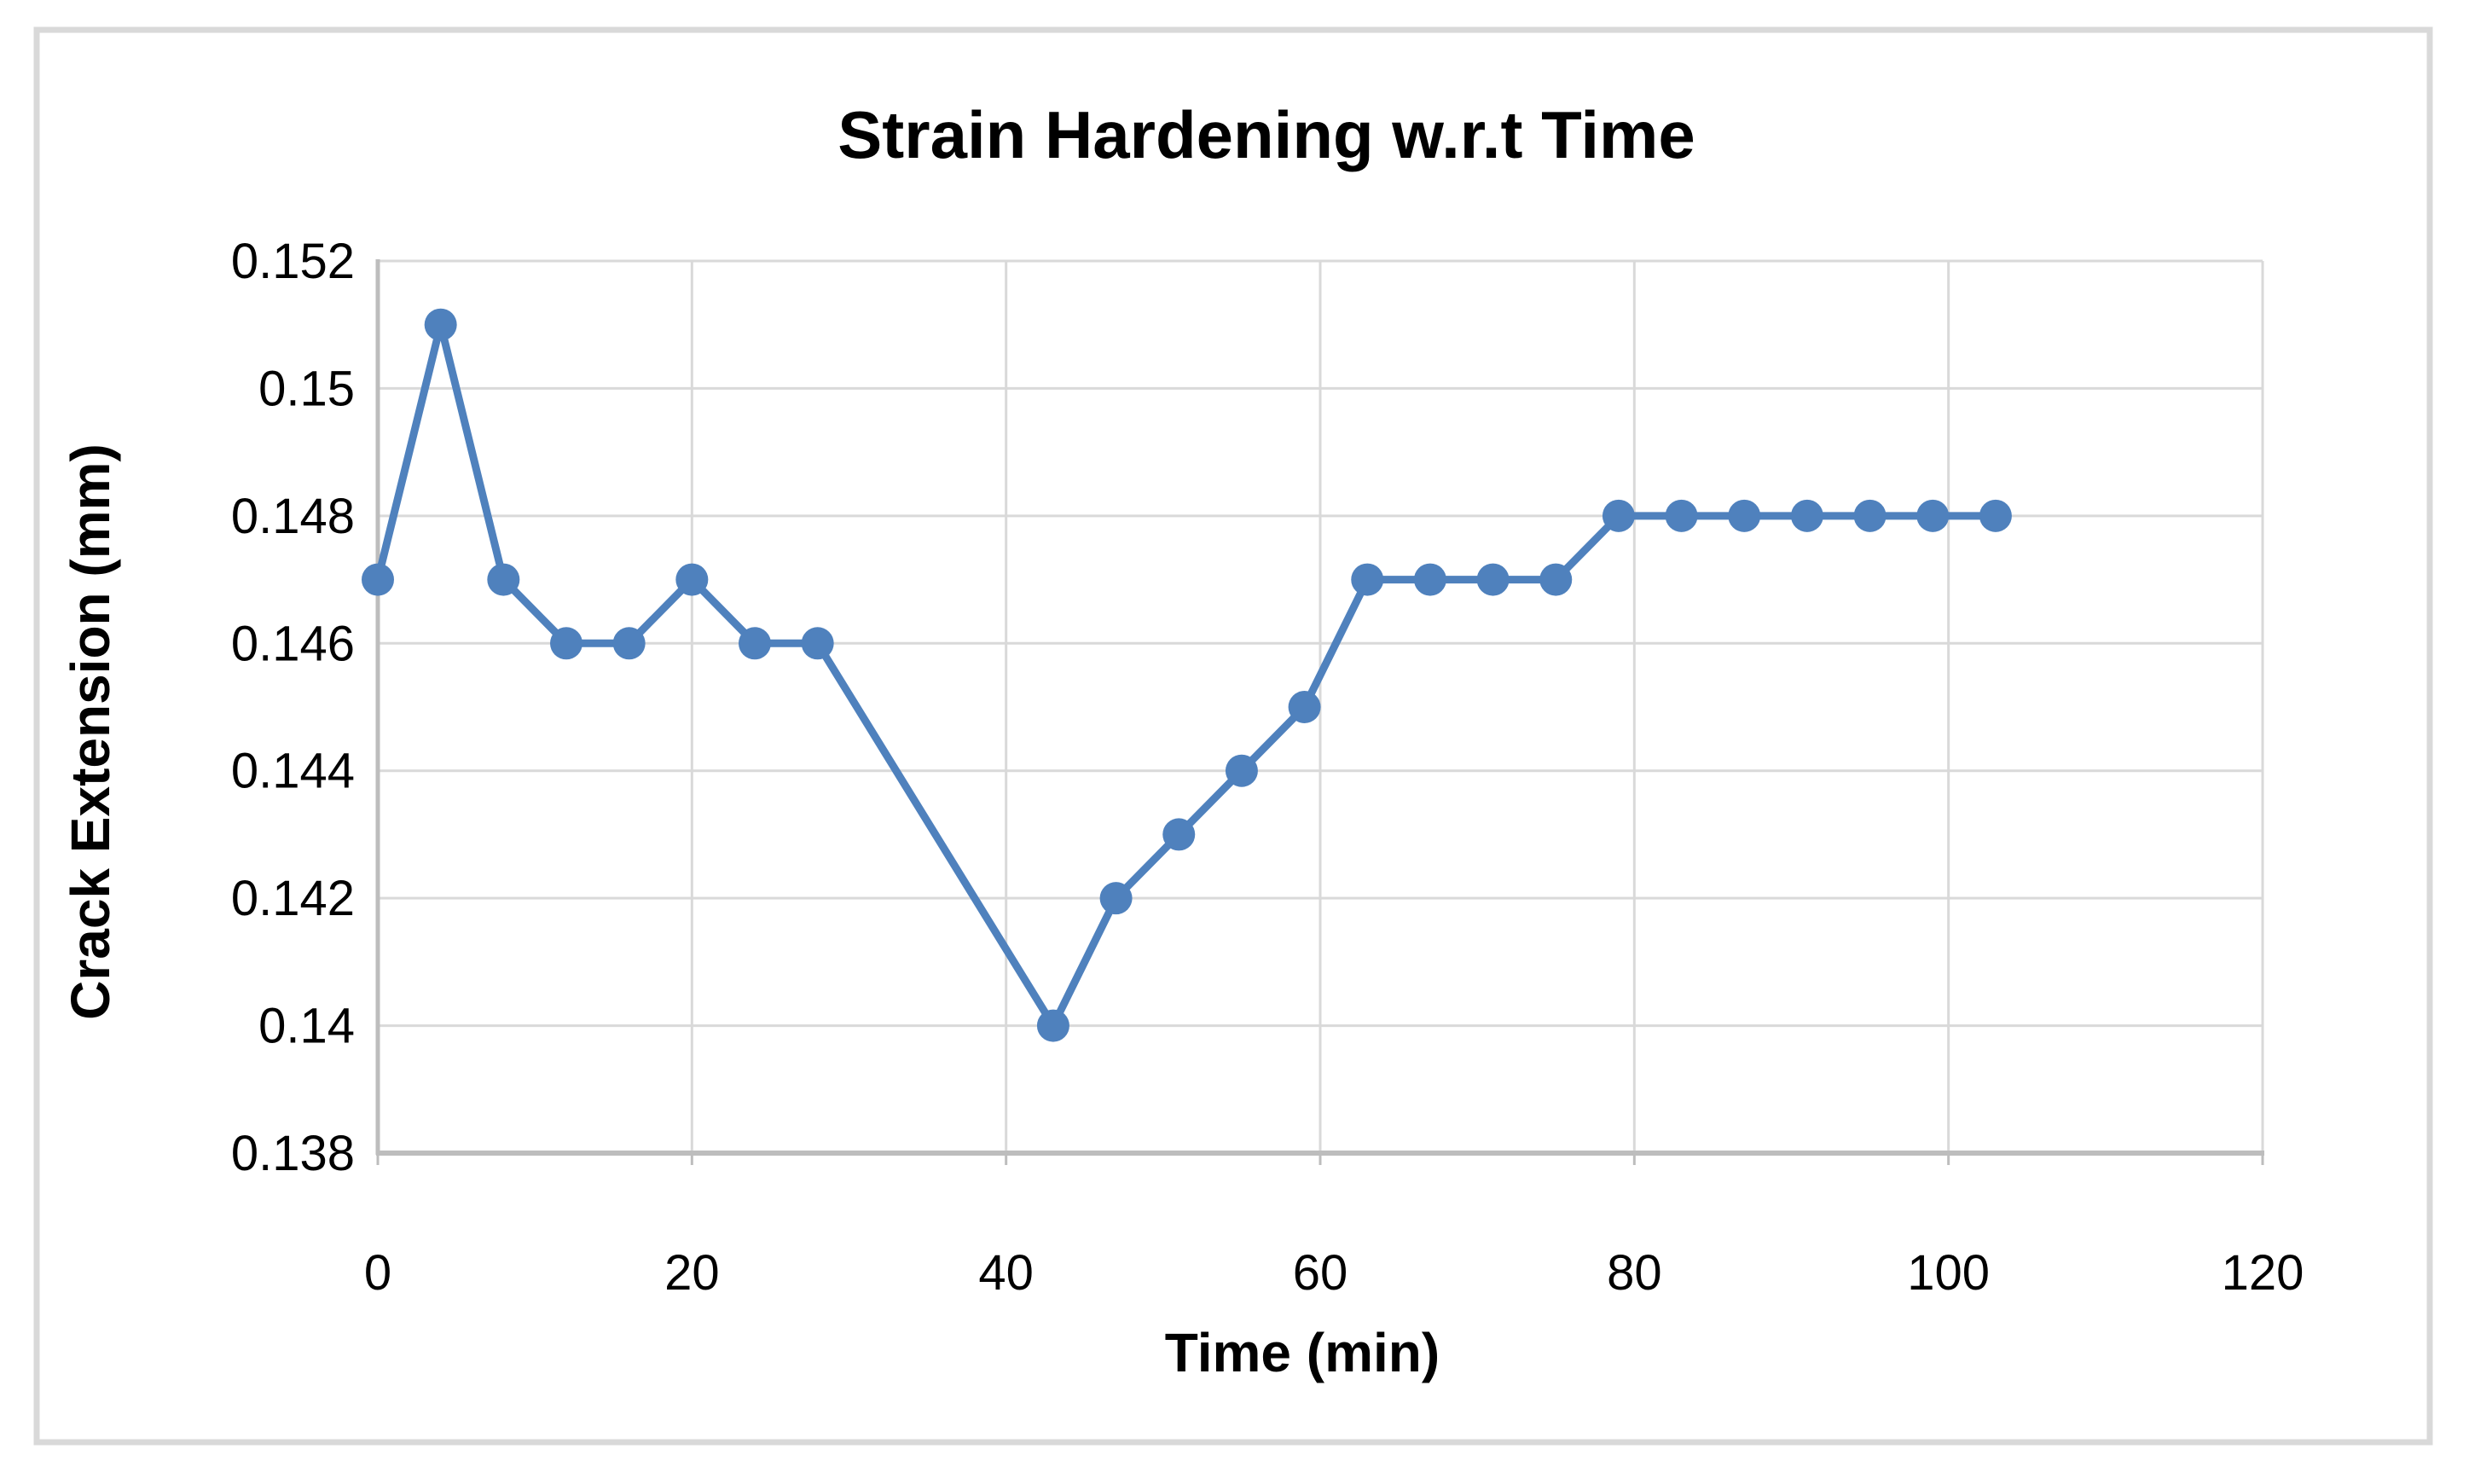 This screenshot has width=2469, height=1484. What do you see at coordinates (293, 1153) in the screenshot?
I see `y-tick-label: 0.138` at bounding box center [293, 1153].